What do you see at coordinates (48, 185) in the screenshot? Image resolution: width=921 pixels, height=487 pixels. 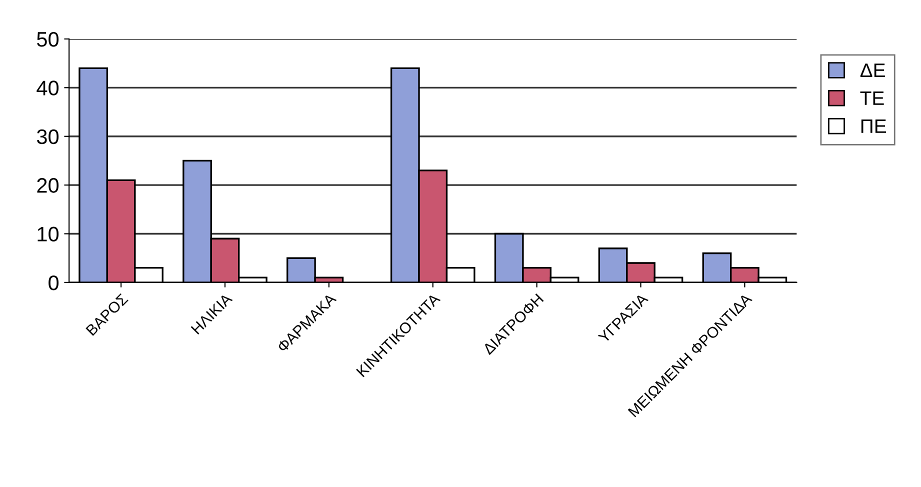 I see `y-tick-label: 20` at bounding box center [48, 185].